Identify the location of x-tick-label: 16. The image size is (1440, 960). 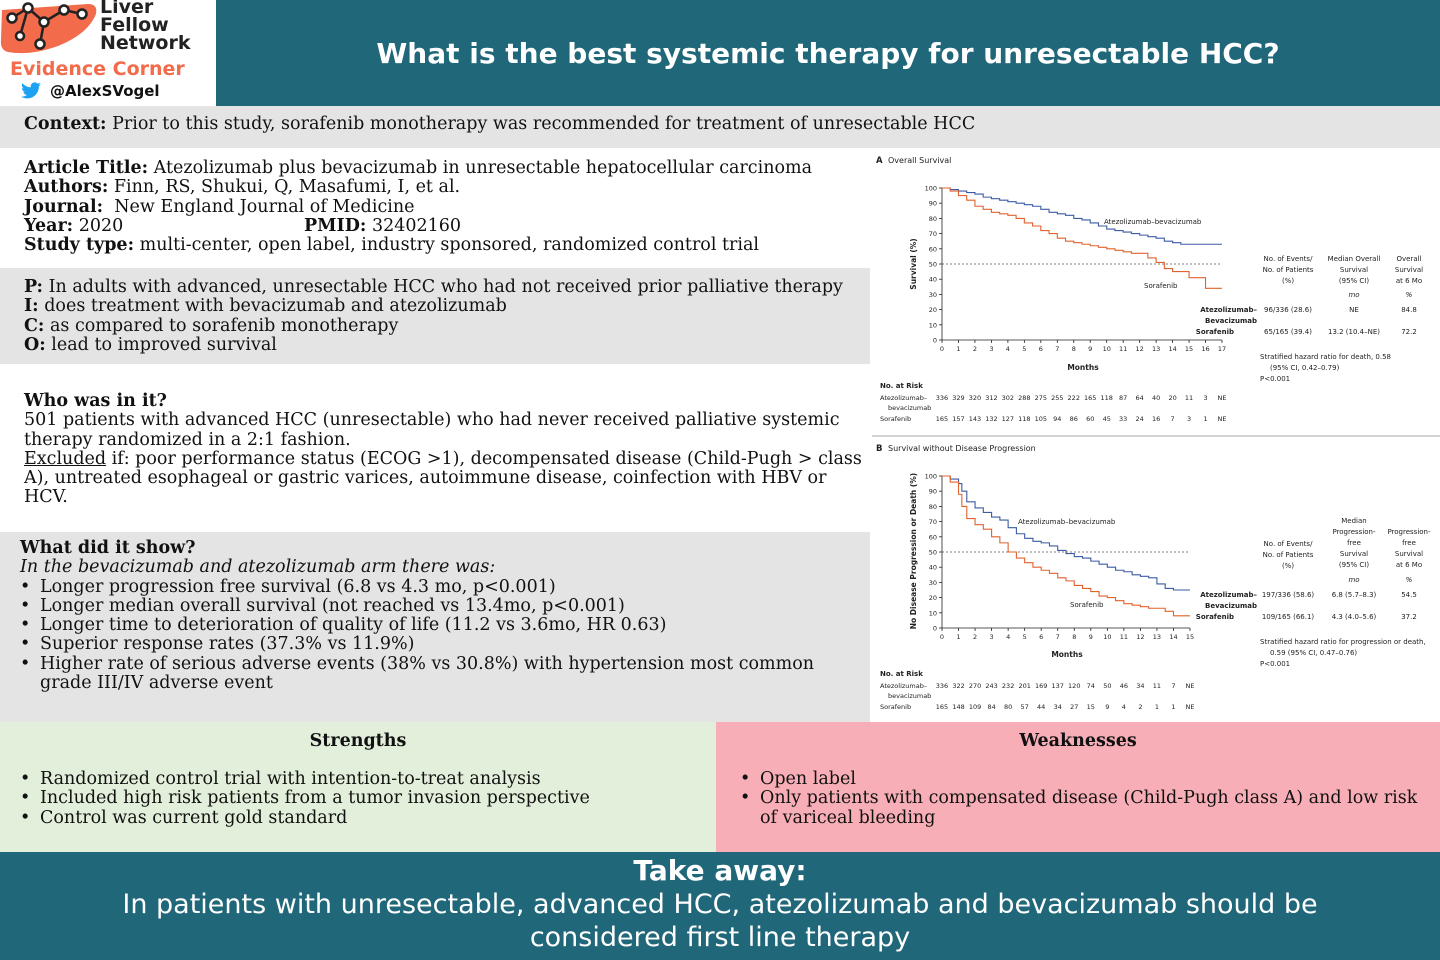
(1205, 349).